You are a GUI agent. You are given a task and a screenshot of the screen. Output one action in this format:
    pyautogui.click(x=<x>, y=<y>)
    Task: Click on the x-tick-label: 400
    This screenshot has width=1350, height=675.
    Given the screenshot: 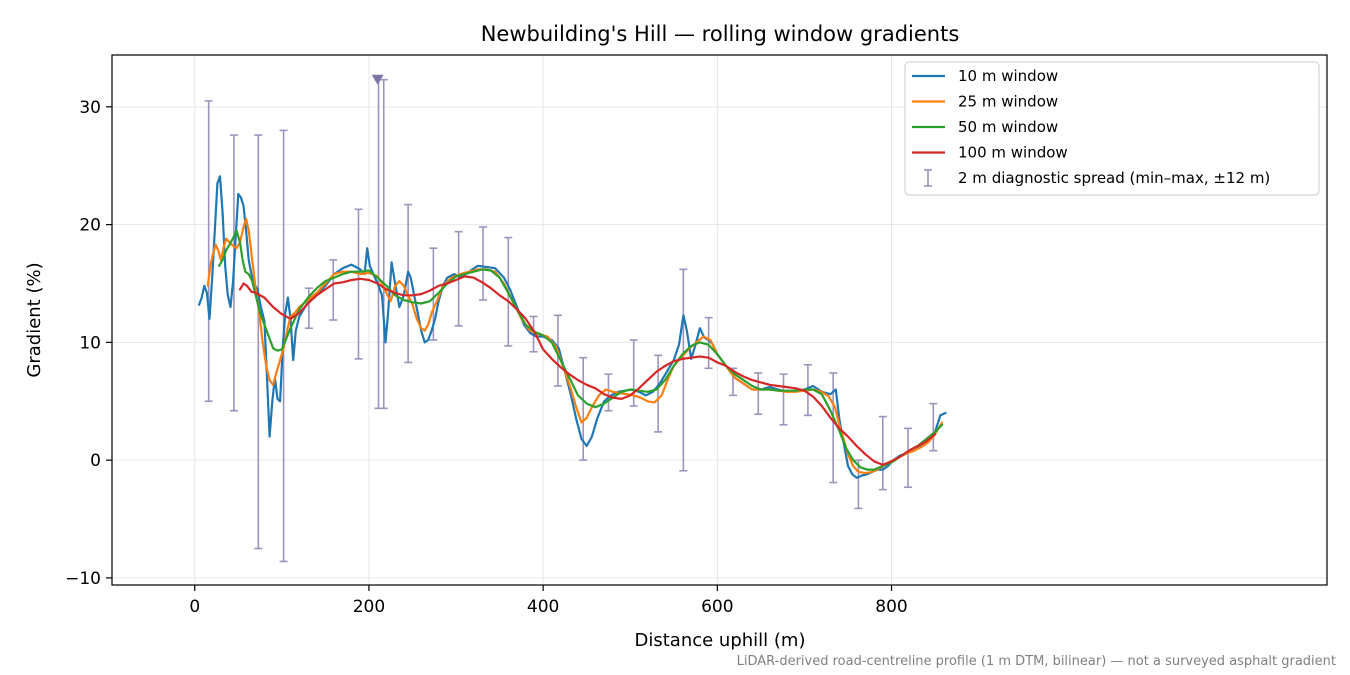 What is the action you would take?
    pyautogui.click(x=543, y=607)
    